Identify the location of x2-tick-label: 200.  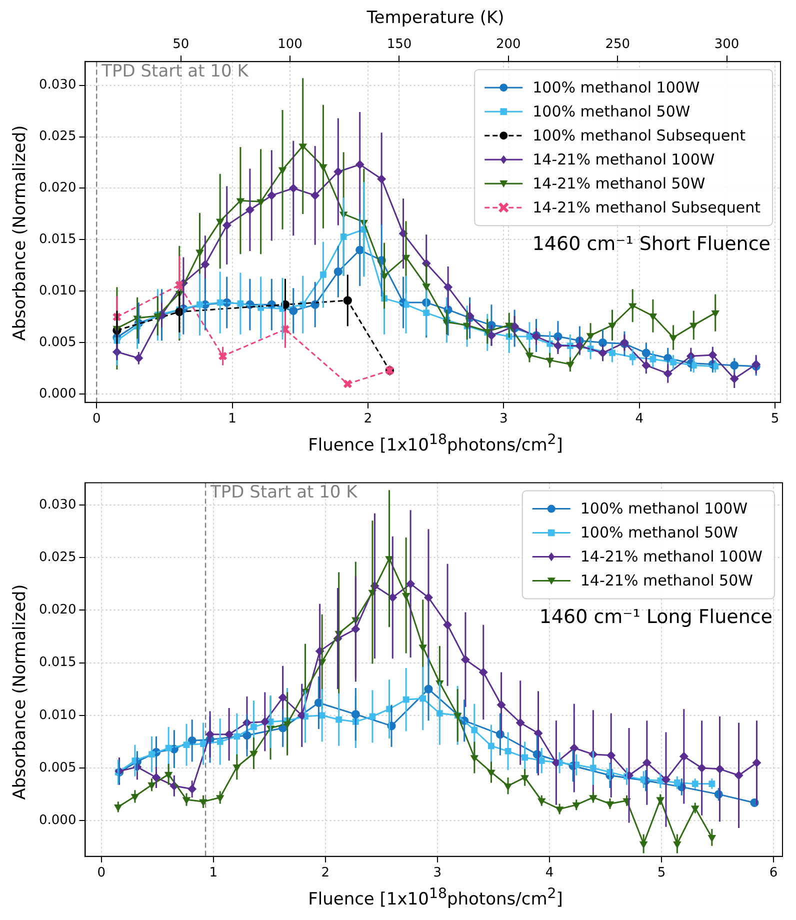
(508, 44).